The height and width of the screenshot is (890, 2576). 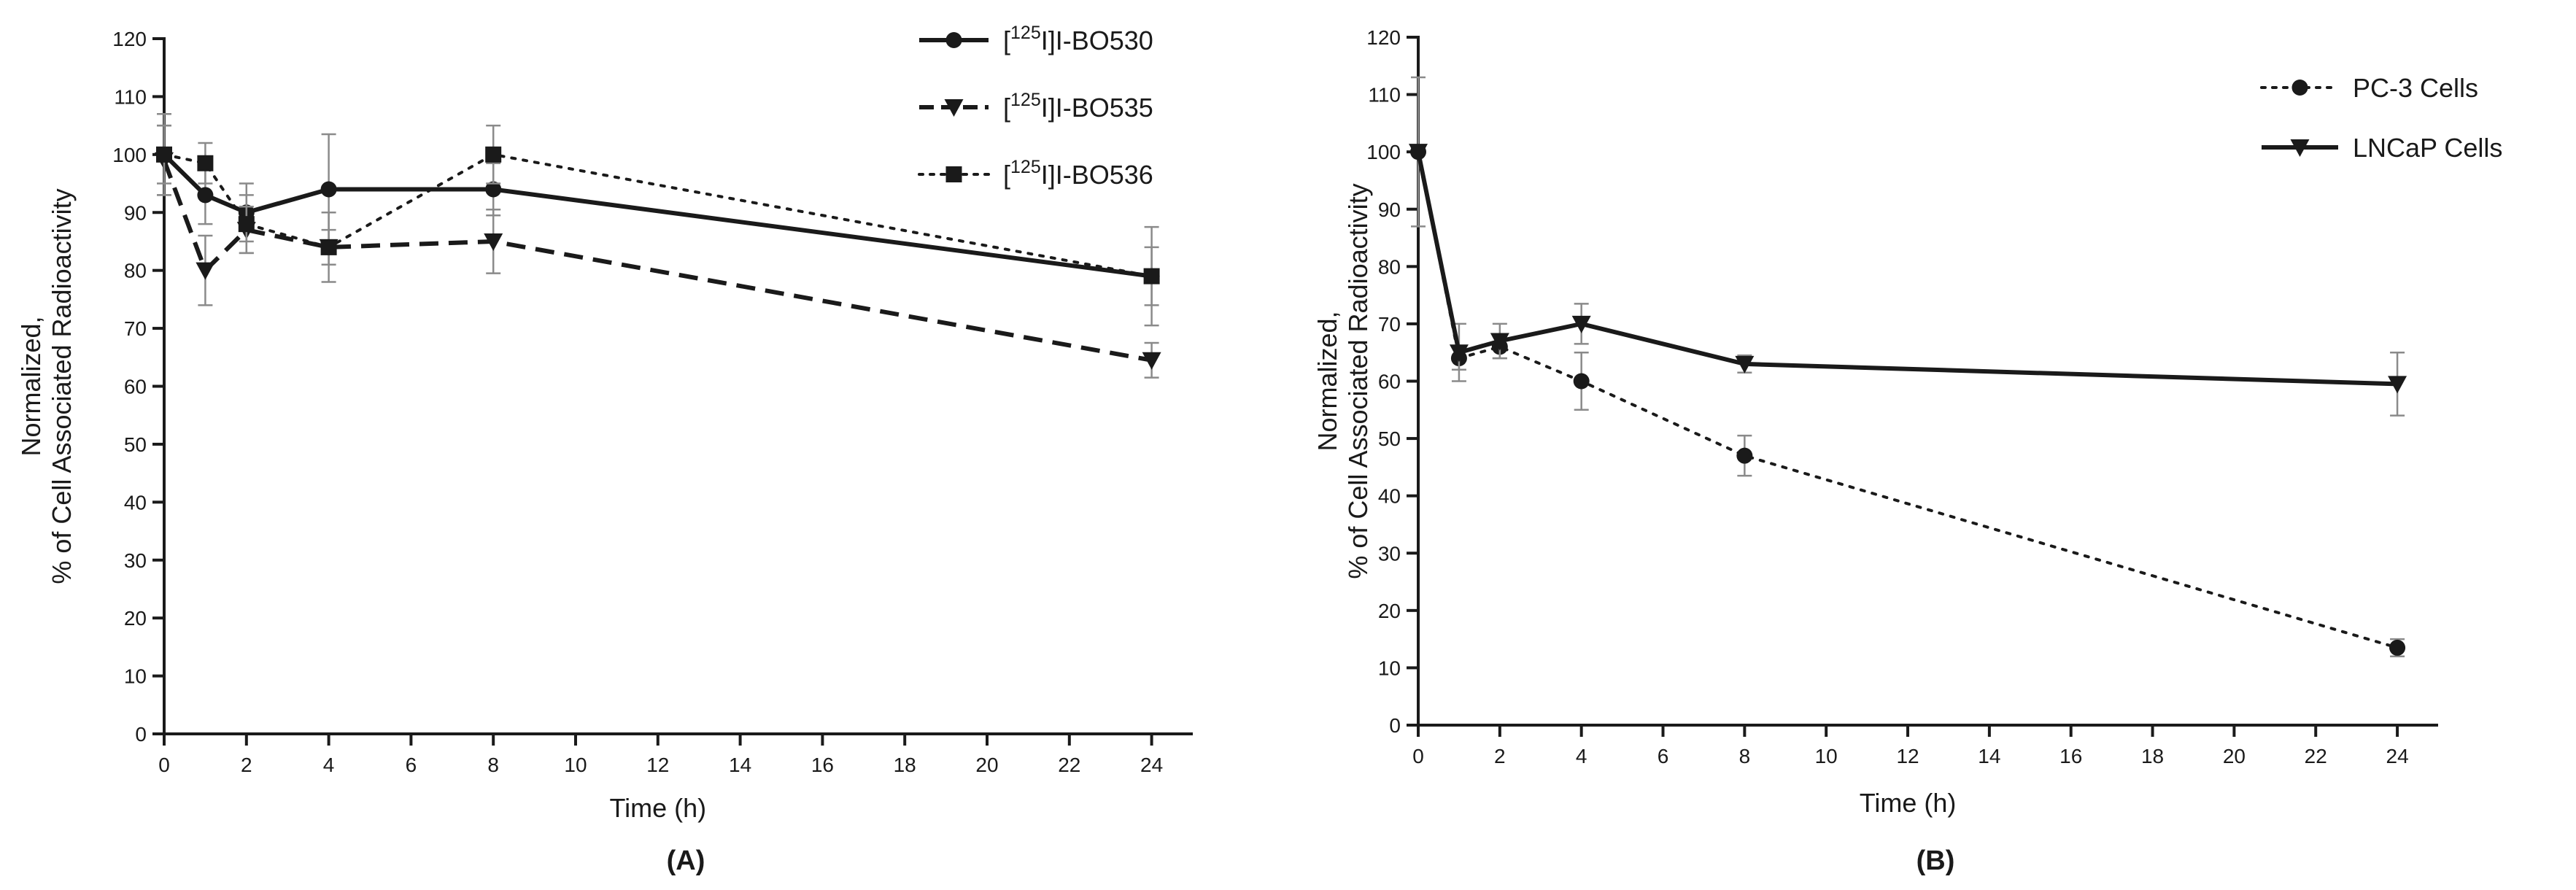 What do you see at coordinates (1907, 756) in the screenshot?
I see `x-tick-label: 12` at bounding box center [1907, 756].